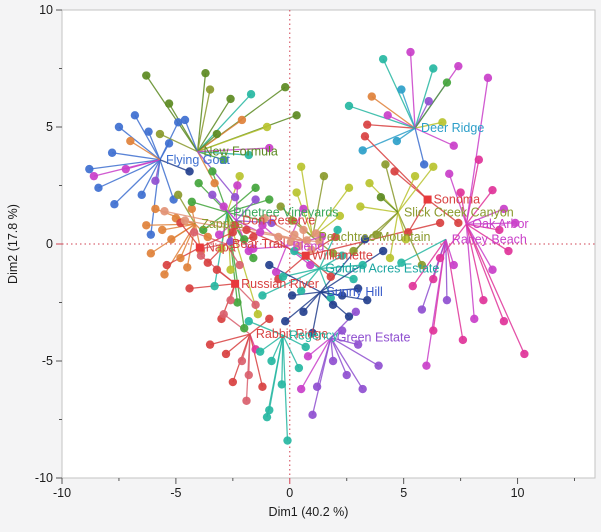  What do you see at coordinates (489, 239) in the screenshot?
I see `cluster-label: Raney Beach` at bounding box center [489, 239].